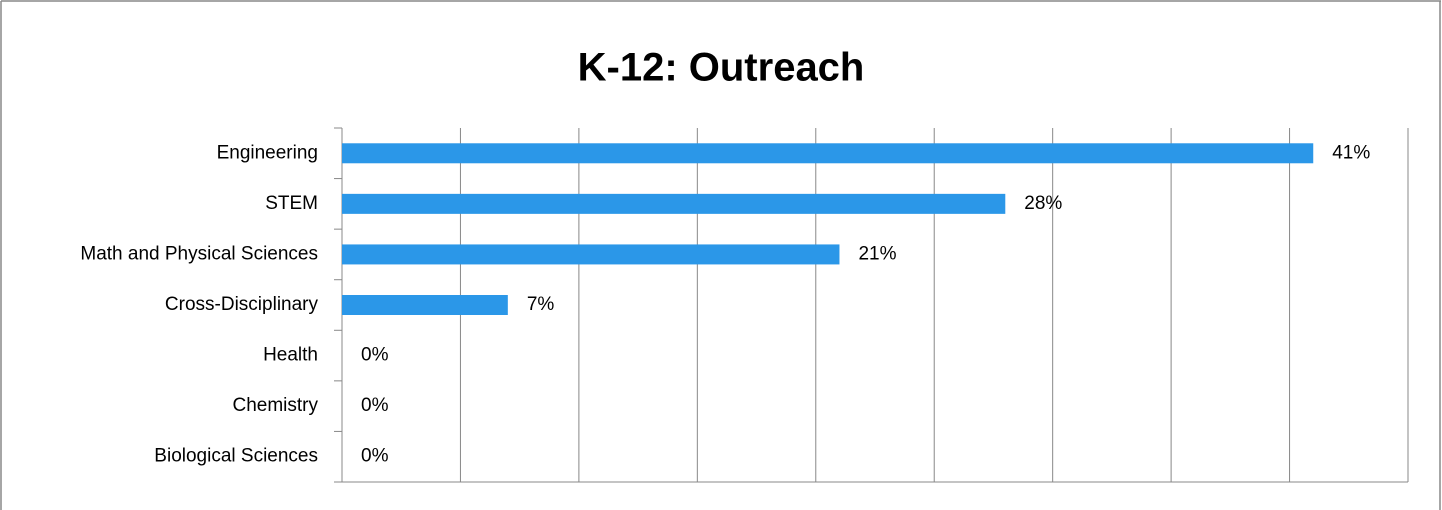 The image size is (1442, 510). What do you see at coordinates (267, 152) in the screenshot?
I see `y-tick-label: Engineering` at bounding box center [267, 152].